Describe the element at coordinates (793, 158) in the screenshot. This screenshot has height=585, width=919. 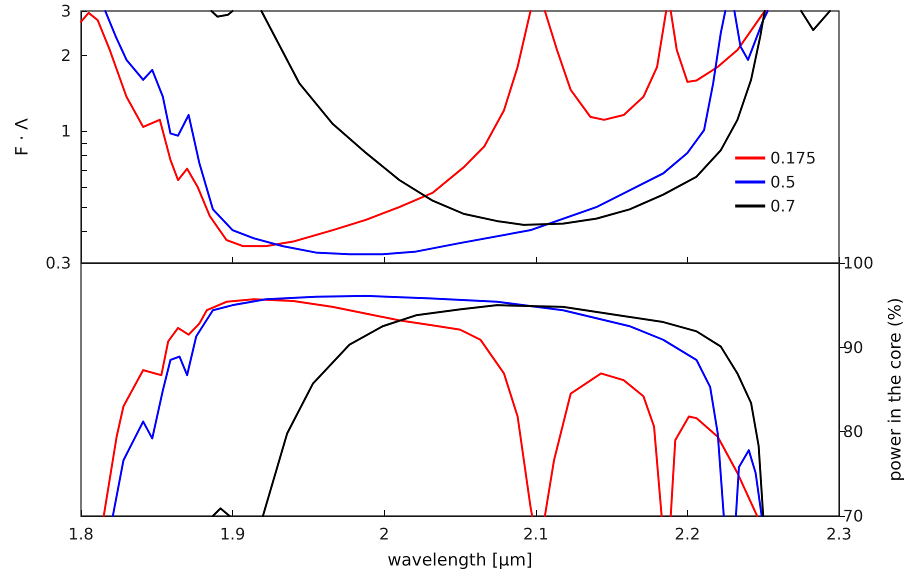
I see `legend-label: 0.175` at that location.